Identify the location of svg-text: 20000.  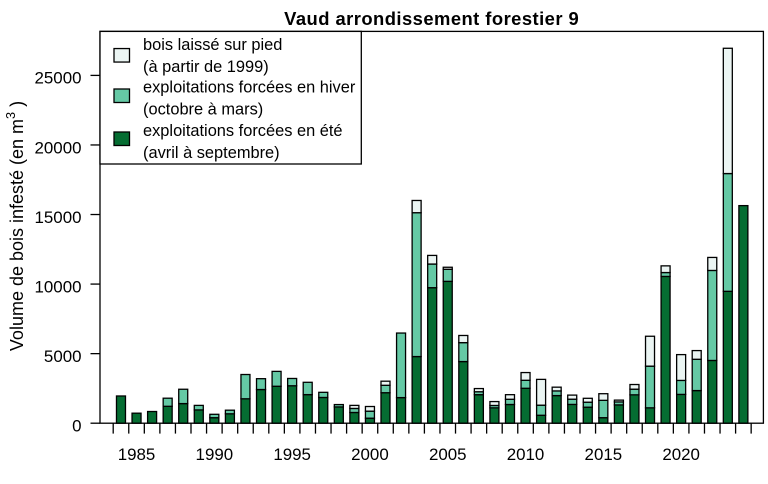
(58, 147).